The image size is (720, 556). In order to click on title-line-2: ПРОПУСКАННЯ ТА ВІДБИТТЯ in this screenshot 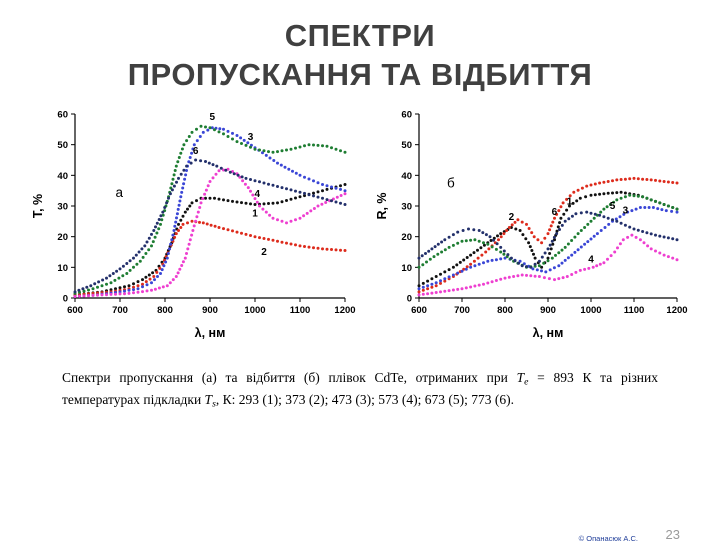, I will do `click(360, 75)`.